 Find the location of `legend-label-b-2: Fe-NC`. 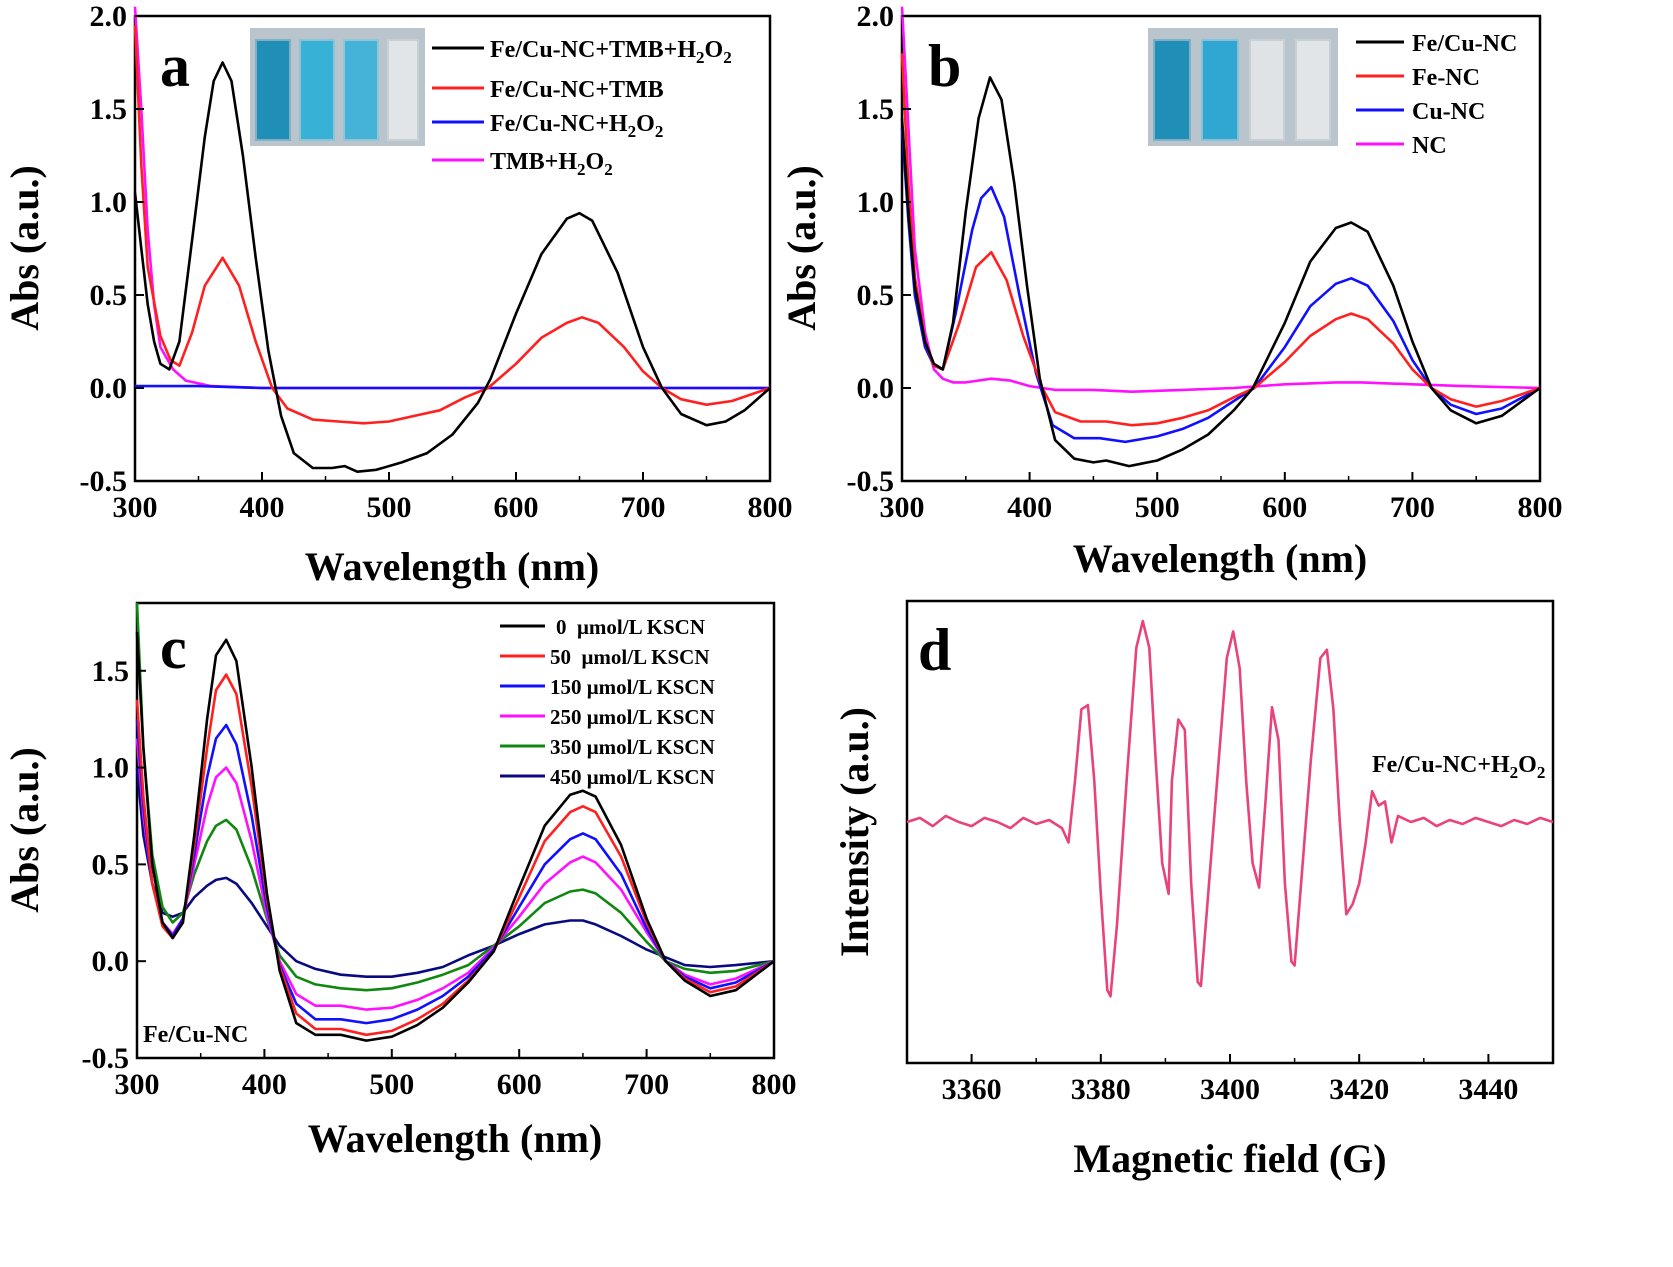

legend-label-b-2: Fe-NC is located at coordinates (1446, 78).